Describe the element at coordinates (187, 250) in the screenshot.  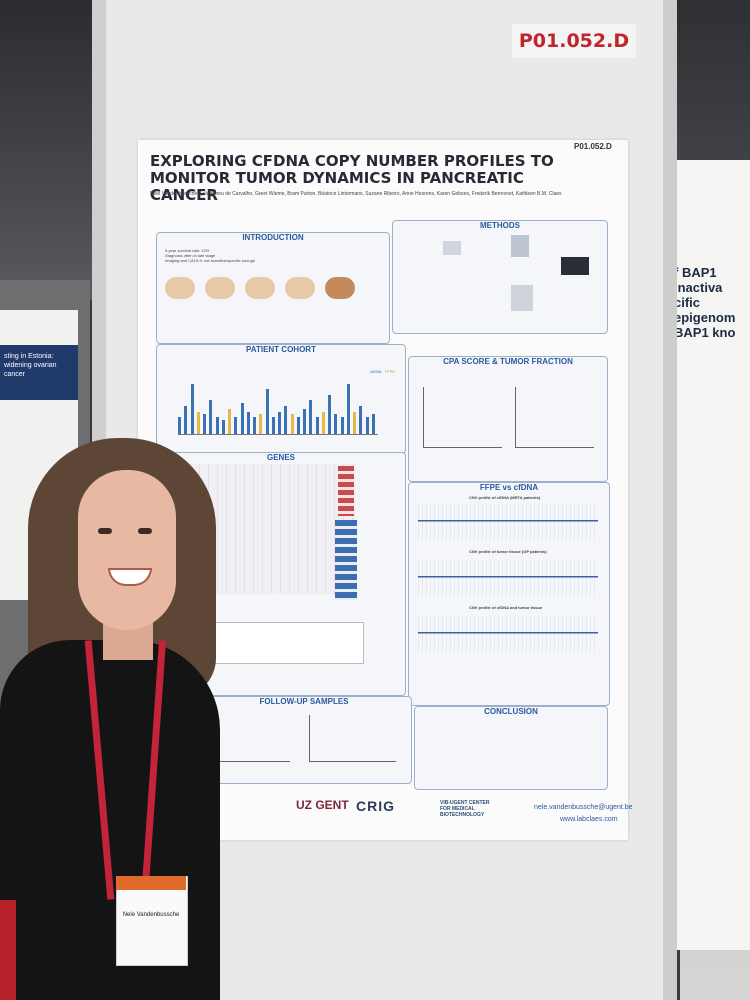
I see `intro-bullet: 5-year survival rate: 12%` at that location.